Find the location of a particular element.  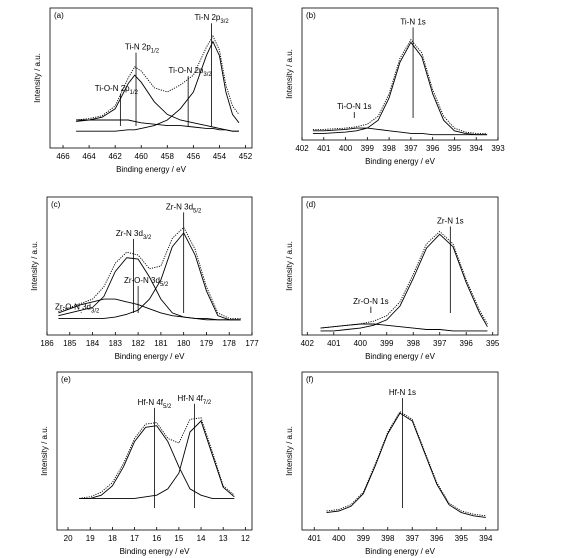

x-tick-label: 15 is located at coordinates (178, 538).